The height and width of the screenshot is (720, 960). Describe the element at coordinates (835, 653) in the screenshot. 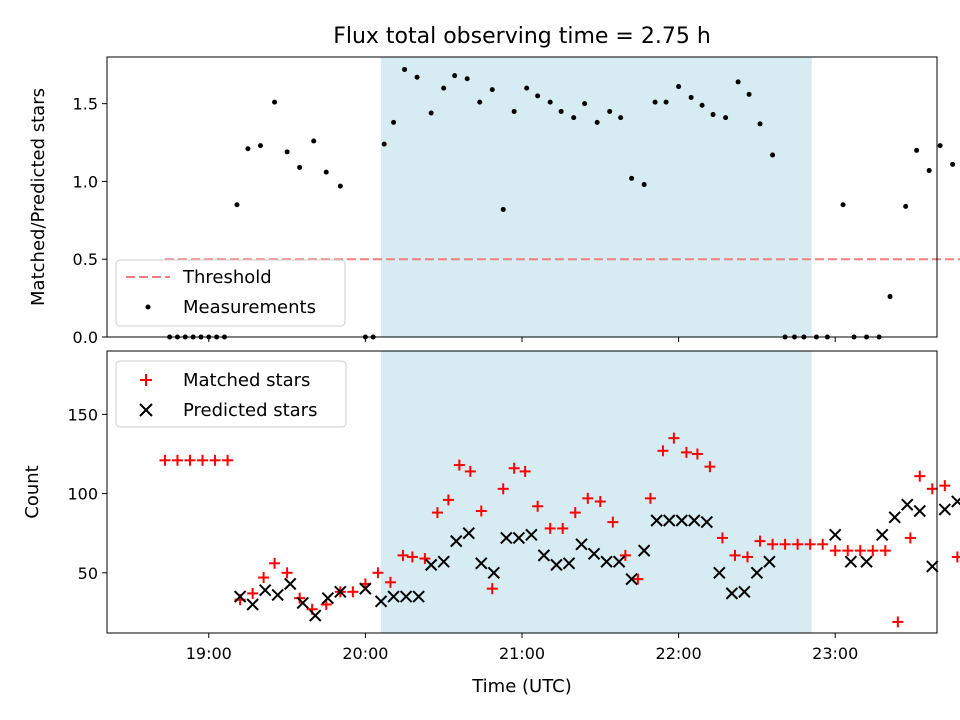

I see `x-tick-label: 23:00` at that location.